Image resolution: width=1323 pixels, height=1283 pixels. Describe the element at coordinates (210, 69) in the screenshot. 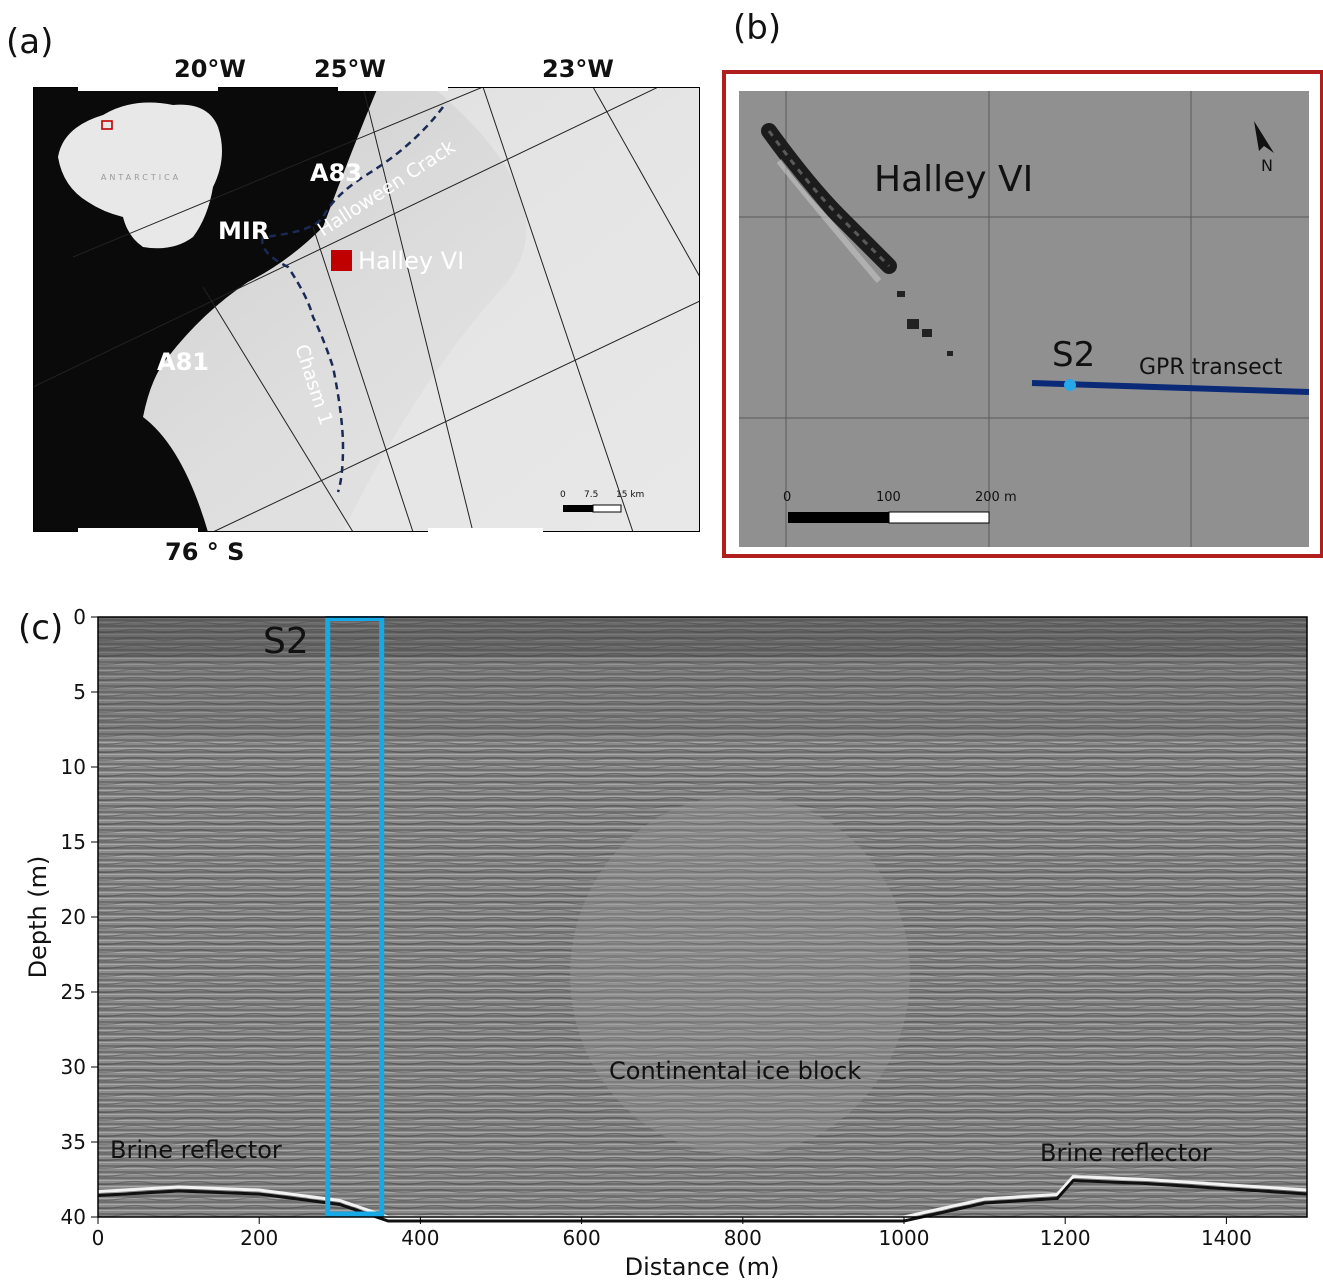

I see `lon-label-20w: 20°W` at that location.